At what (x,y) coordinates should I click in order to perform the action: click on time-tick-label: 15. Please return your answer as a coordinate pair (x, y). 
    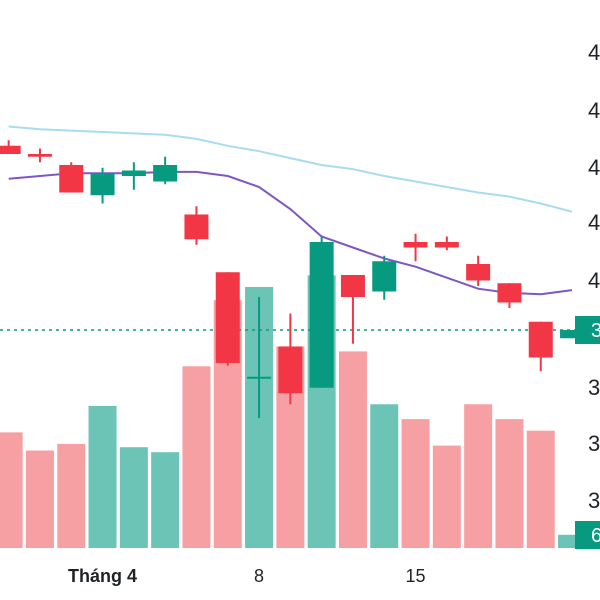
    Looking at the image, I should click on (416, 576).